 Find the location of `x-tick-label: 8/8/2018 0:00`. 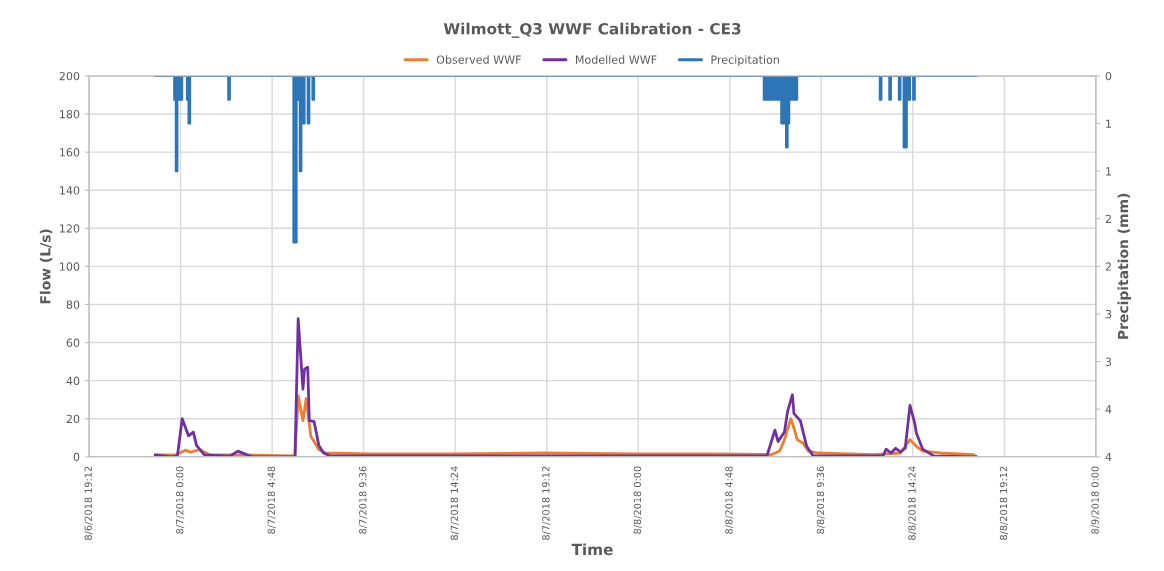

x-tick-label: 8/8/2018 0:00 is located at coordinates (637, 500).